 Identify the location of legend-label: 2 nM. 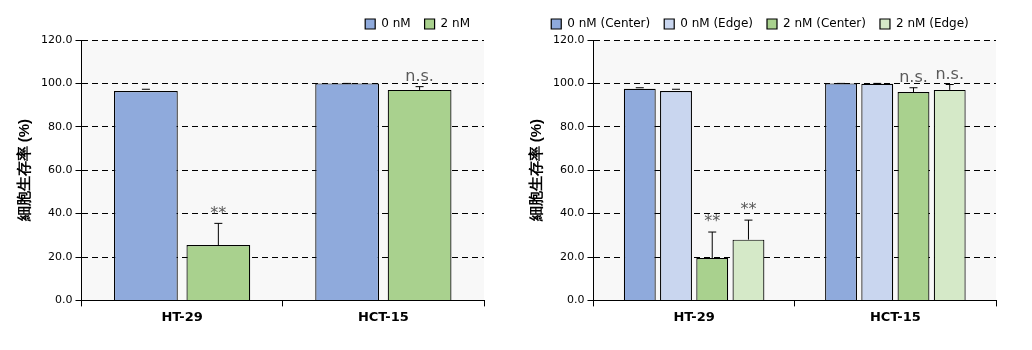
(455, 23).